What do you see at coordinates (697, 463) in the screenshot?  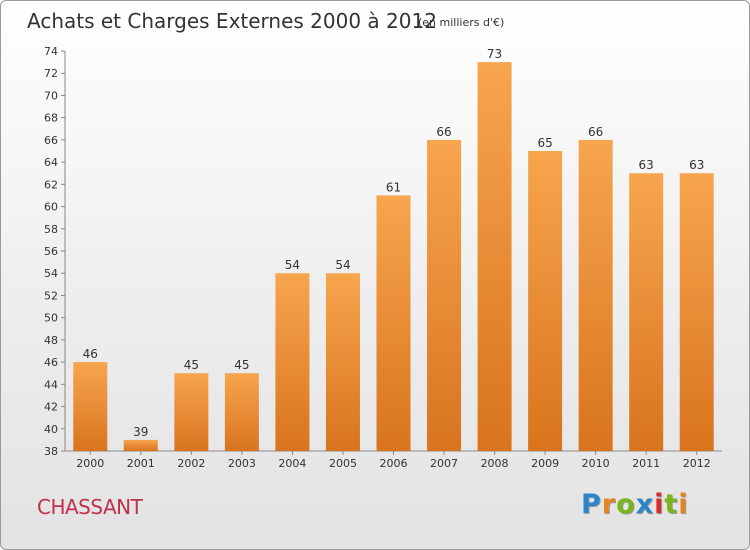 I see `x-tick-label: 2012` at bounding box center [697, 463].